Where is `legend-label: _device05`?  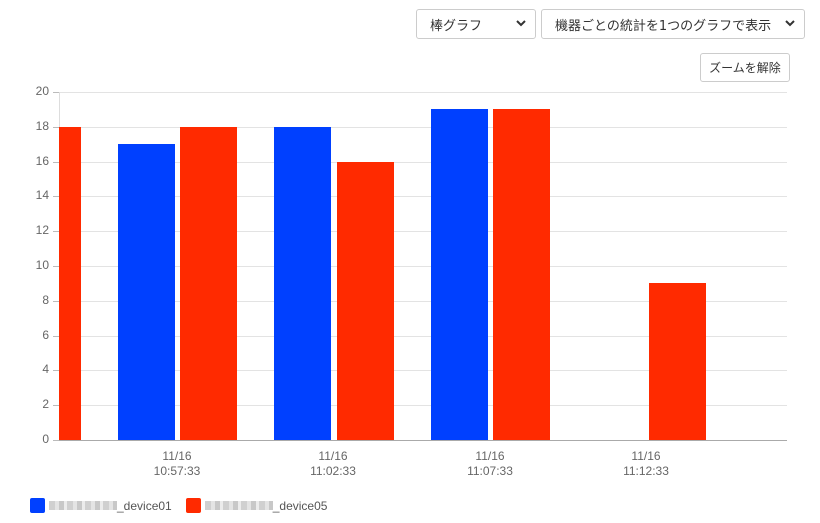
legend-label: _device05 is located at coordinates (300, 505).